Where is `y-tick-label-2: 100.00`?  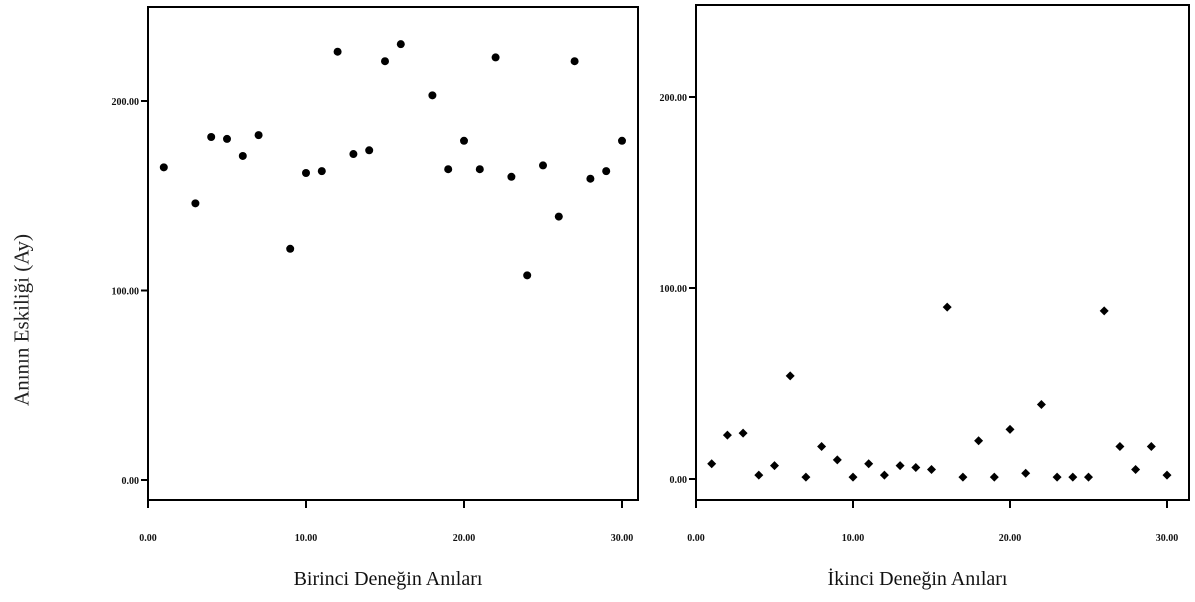
y-tick-label-2: 100.00 is located at coordinates (674, 289).